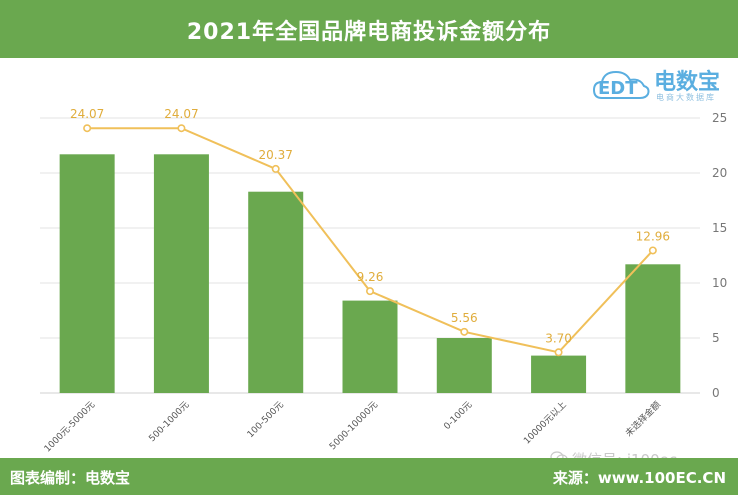 The image size is (738, 495). I want to click on data-label: 12.96, so click(653, 236).